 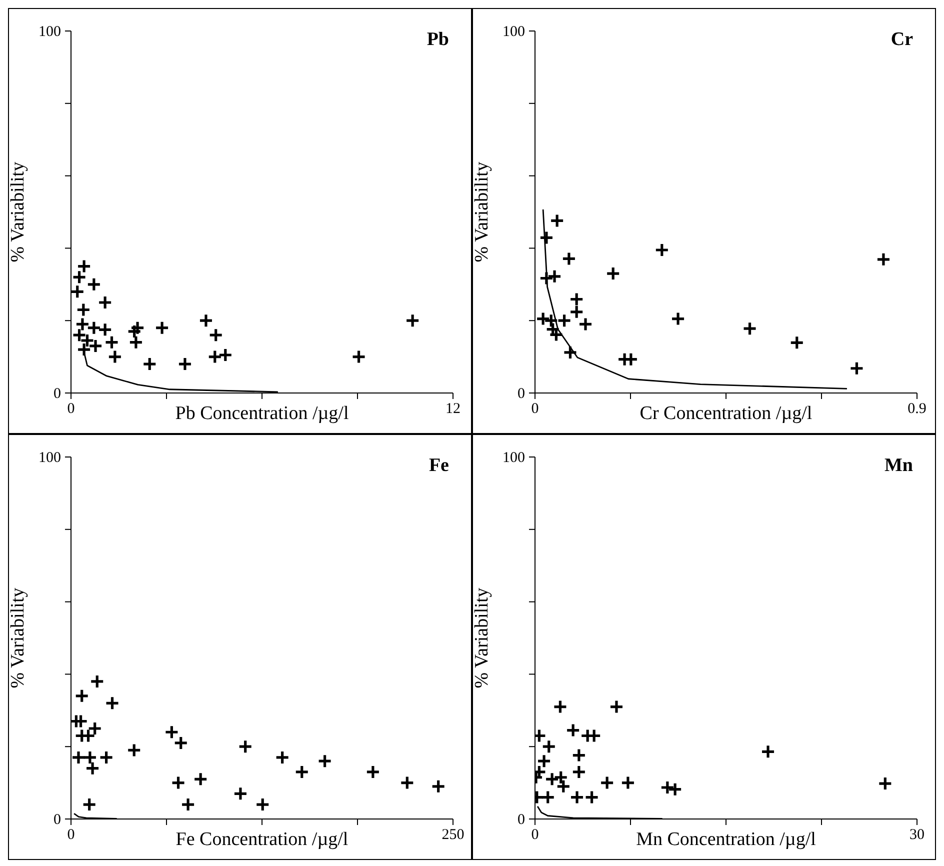 What do you see at coordinates (898, 466) in the screenshot?
I see `chart-title: Mn` at bounding box center [898, 466].